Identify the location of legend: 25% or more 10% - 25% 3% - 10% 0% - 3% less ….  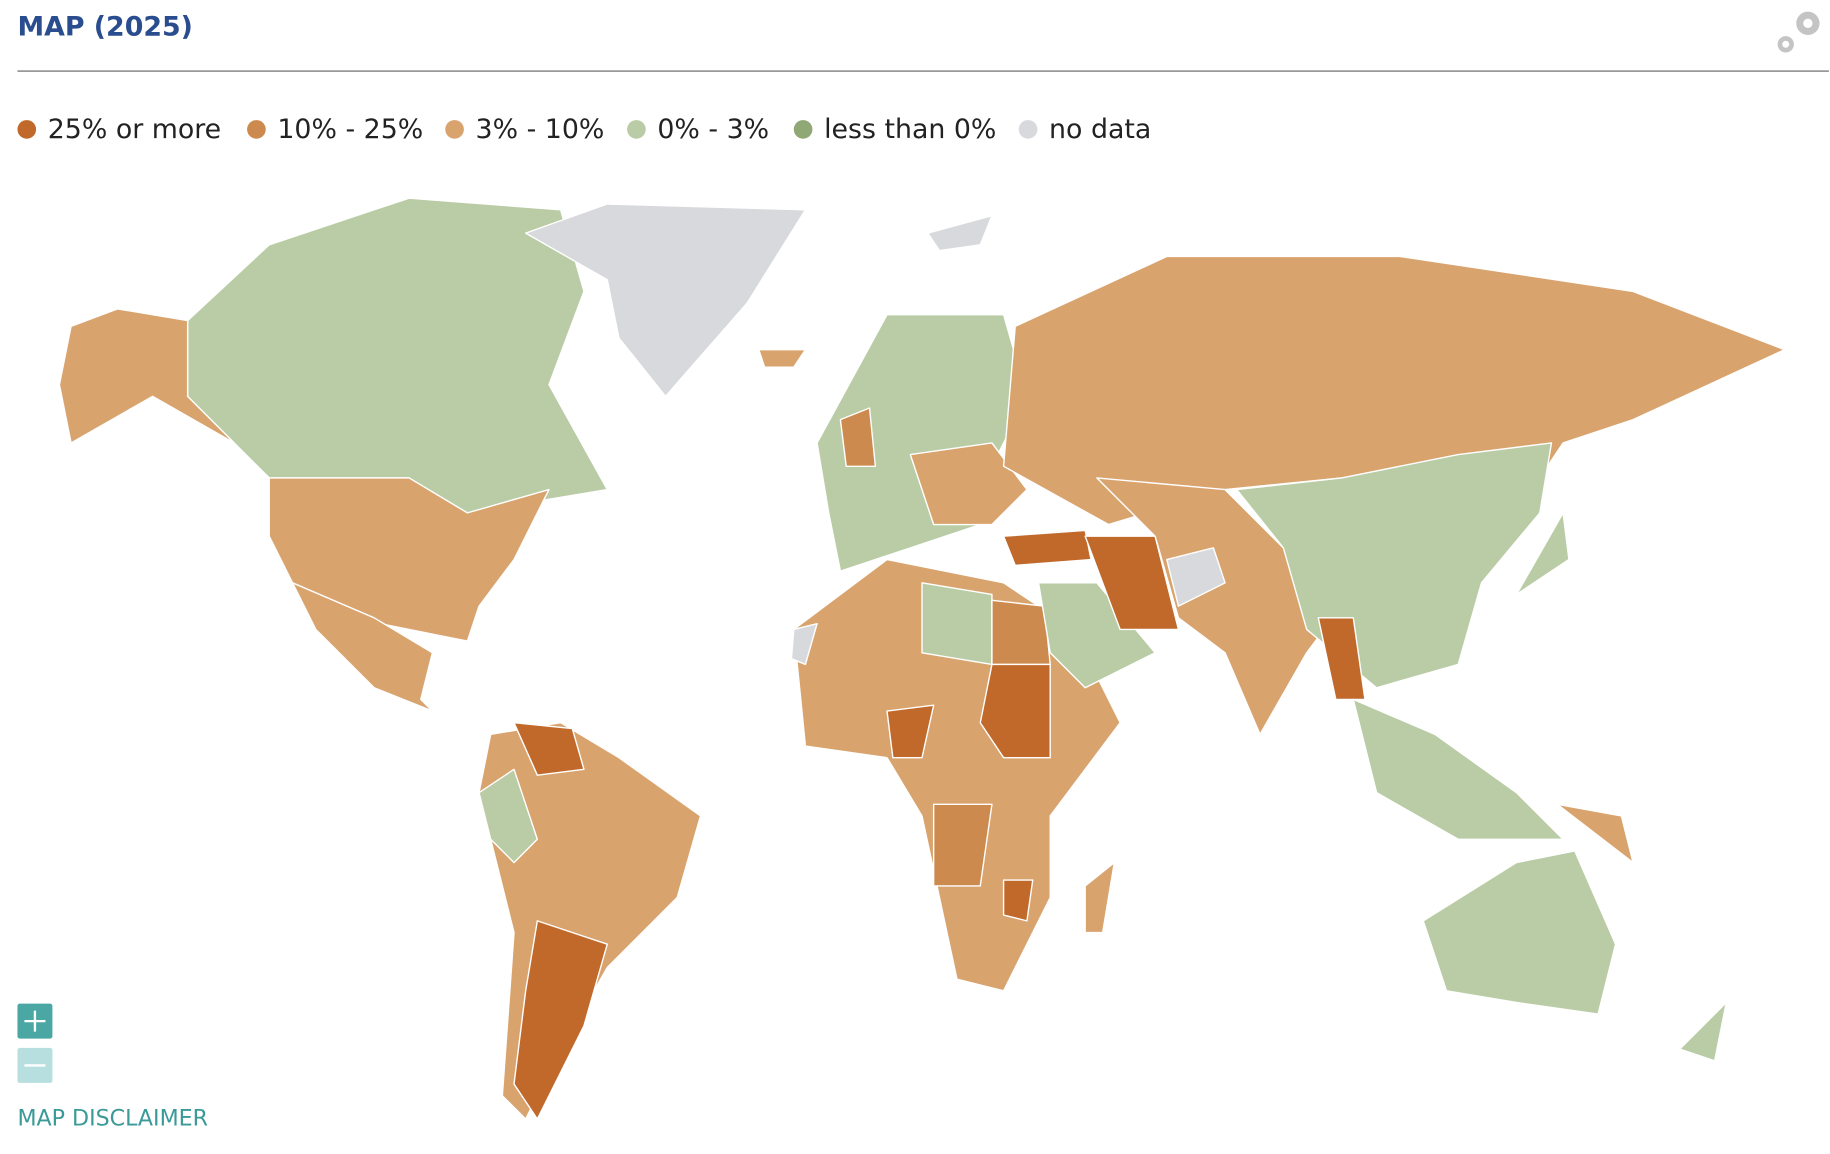
(584, 129).